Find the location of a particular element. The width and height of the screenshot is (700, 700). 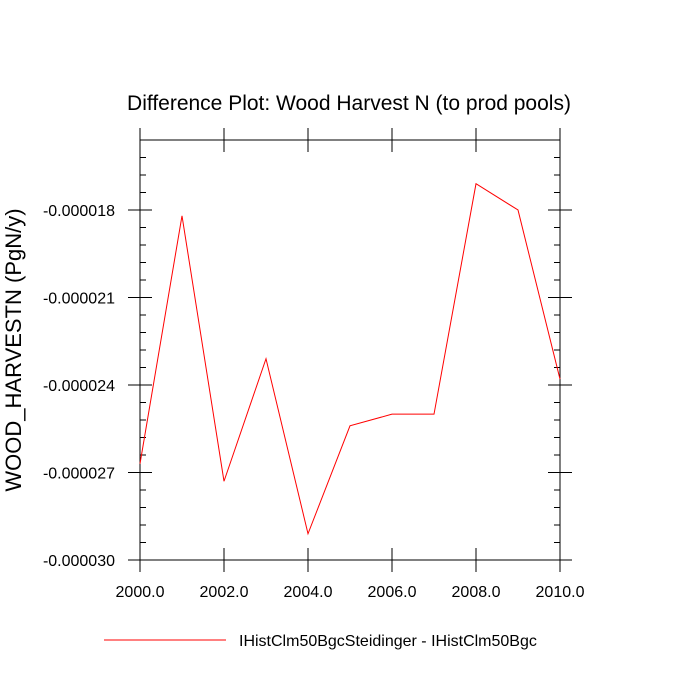

x-tick-label: 2002.0 is located at coordinates (224, 592).